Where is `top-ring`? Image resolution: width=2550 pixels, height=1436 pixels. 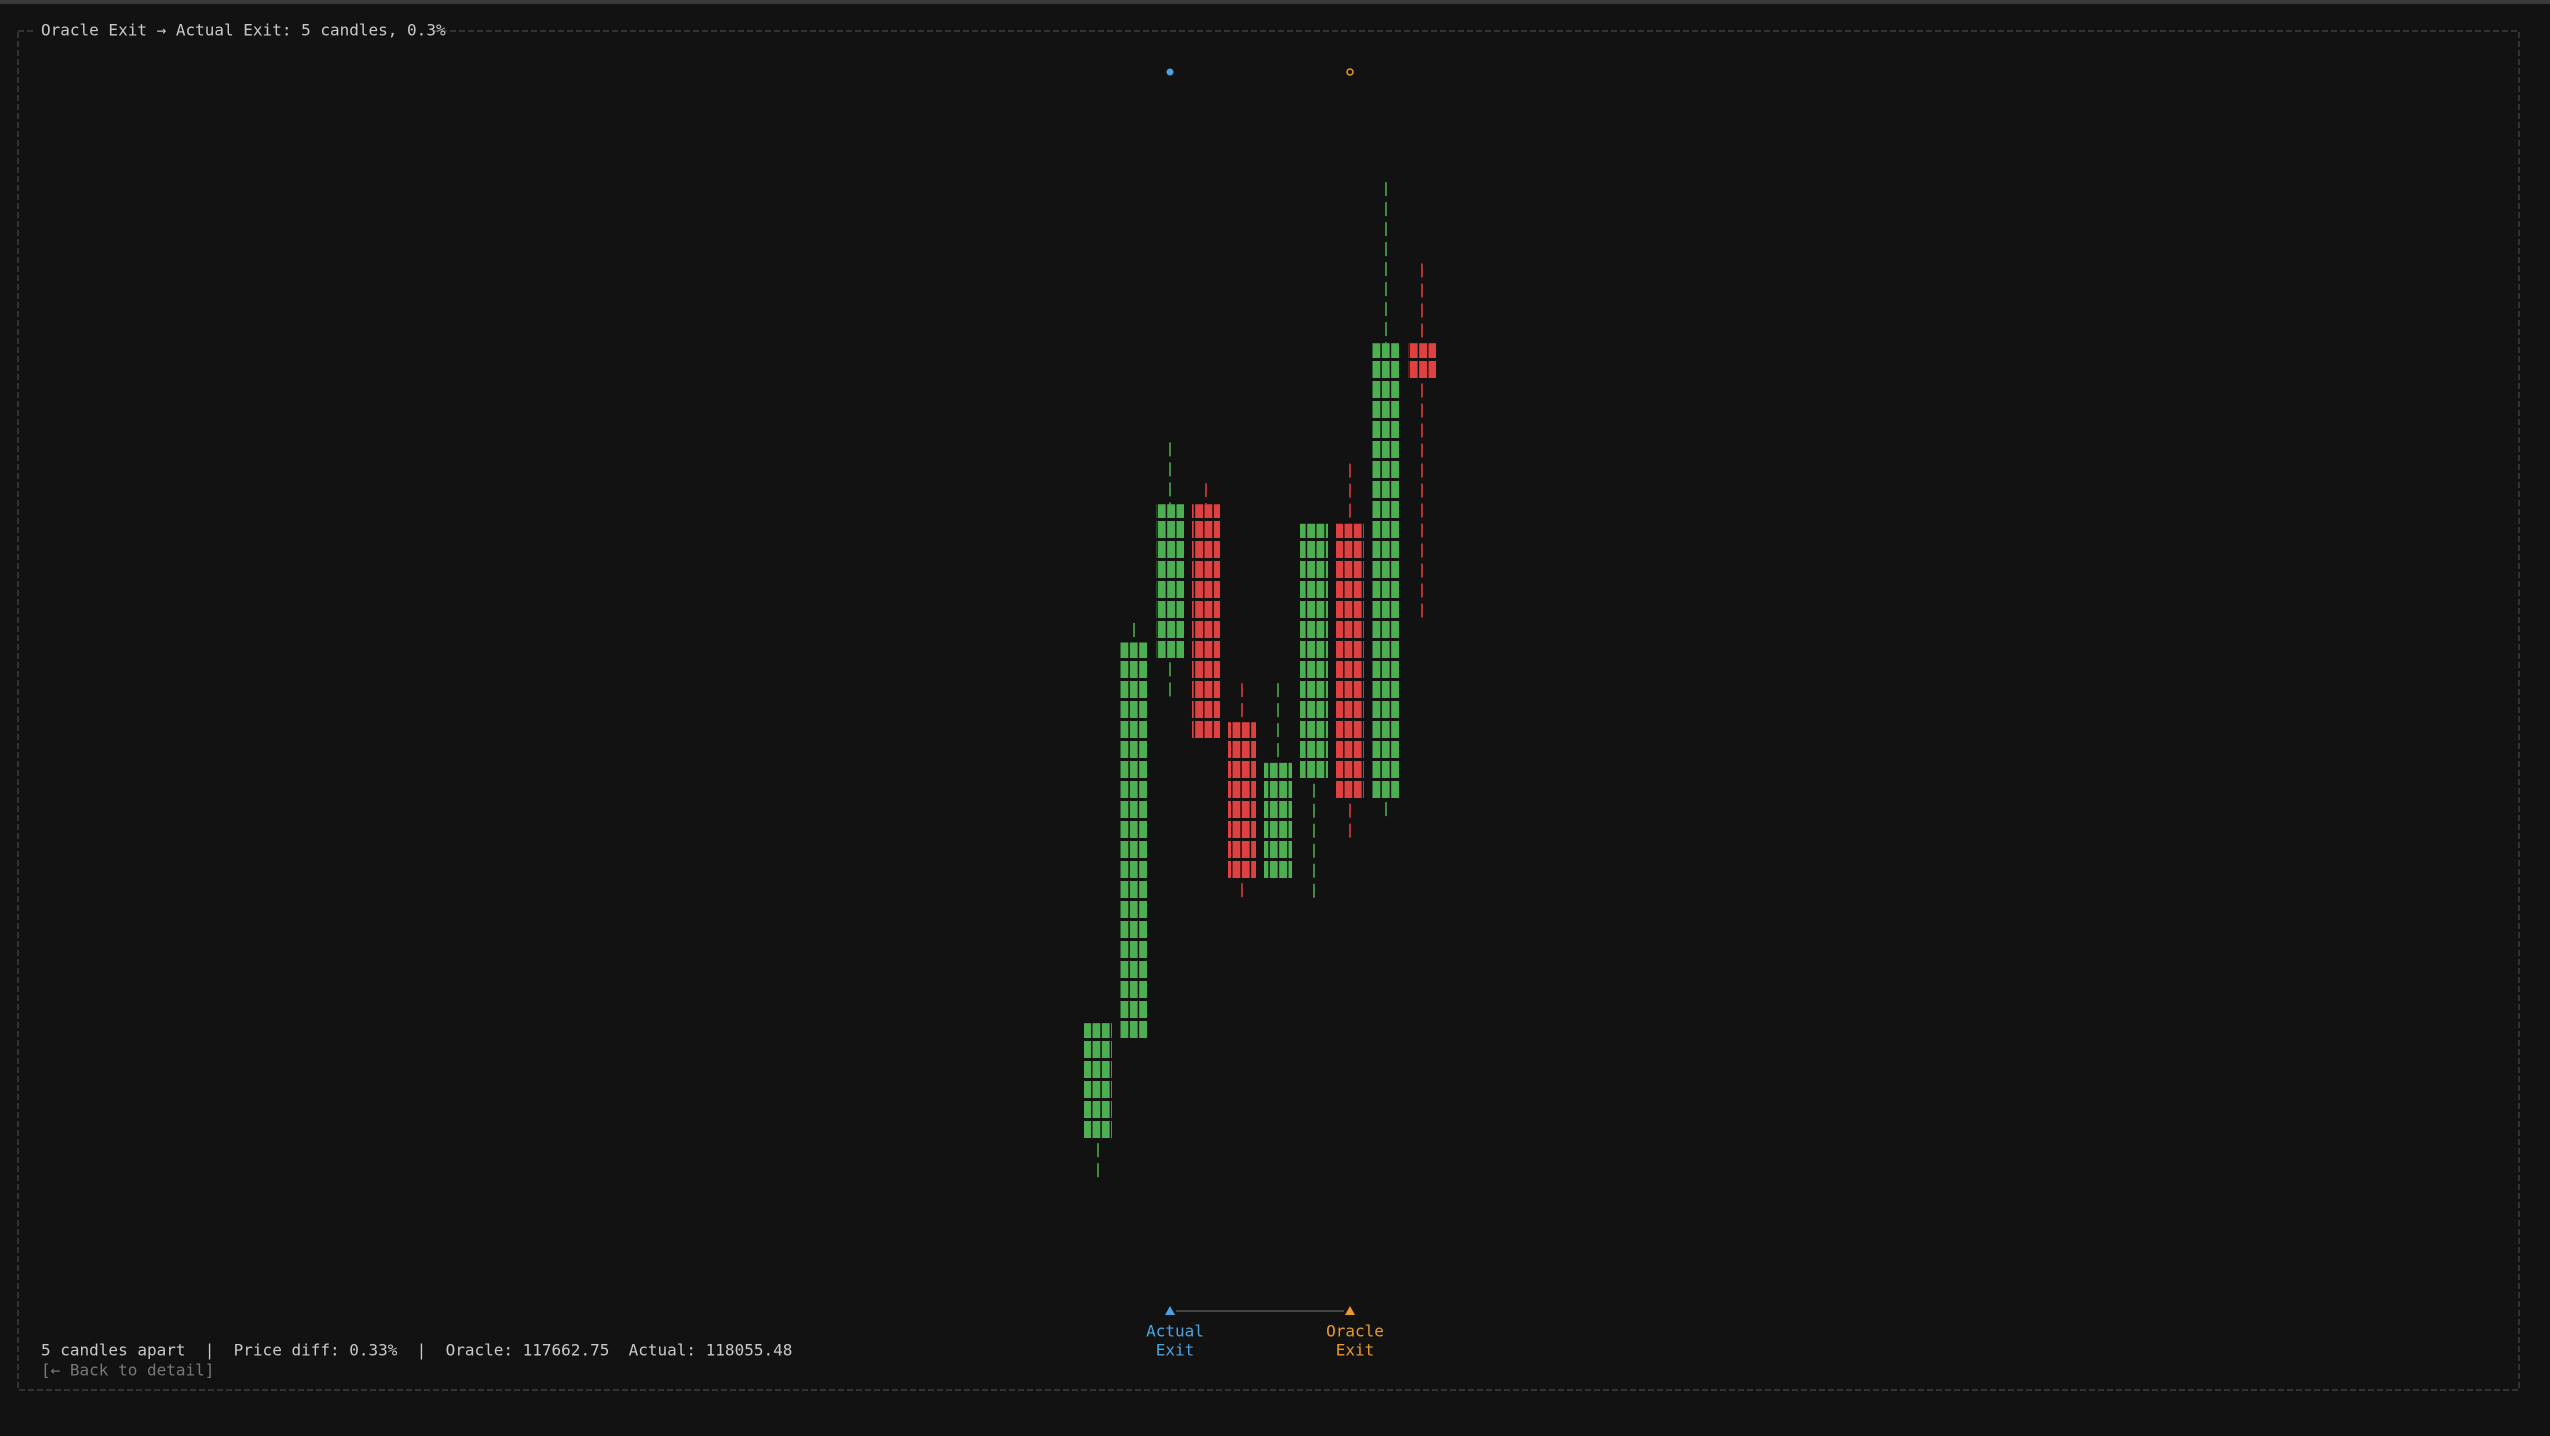
top-ring is located at coordinates (1350, 72).